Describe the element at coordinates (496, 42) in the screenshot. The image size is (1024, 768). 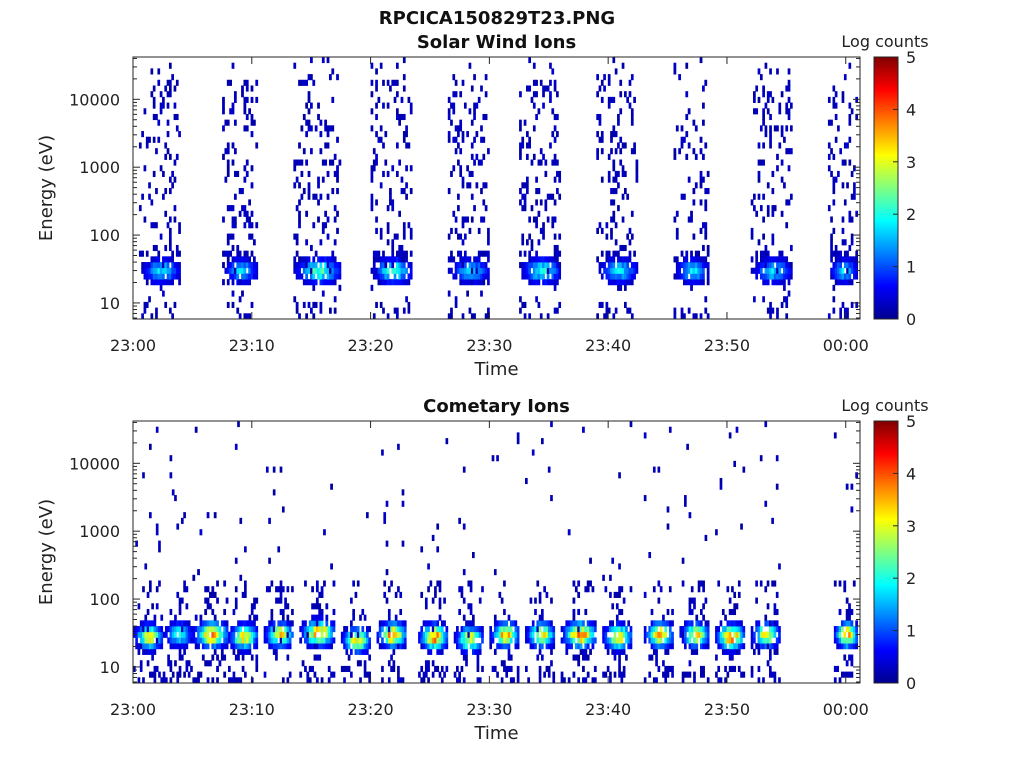
I see `panel-title: Solar Wind Ions` at that location.